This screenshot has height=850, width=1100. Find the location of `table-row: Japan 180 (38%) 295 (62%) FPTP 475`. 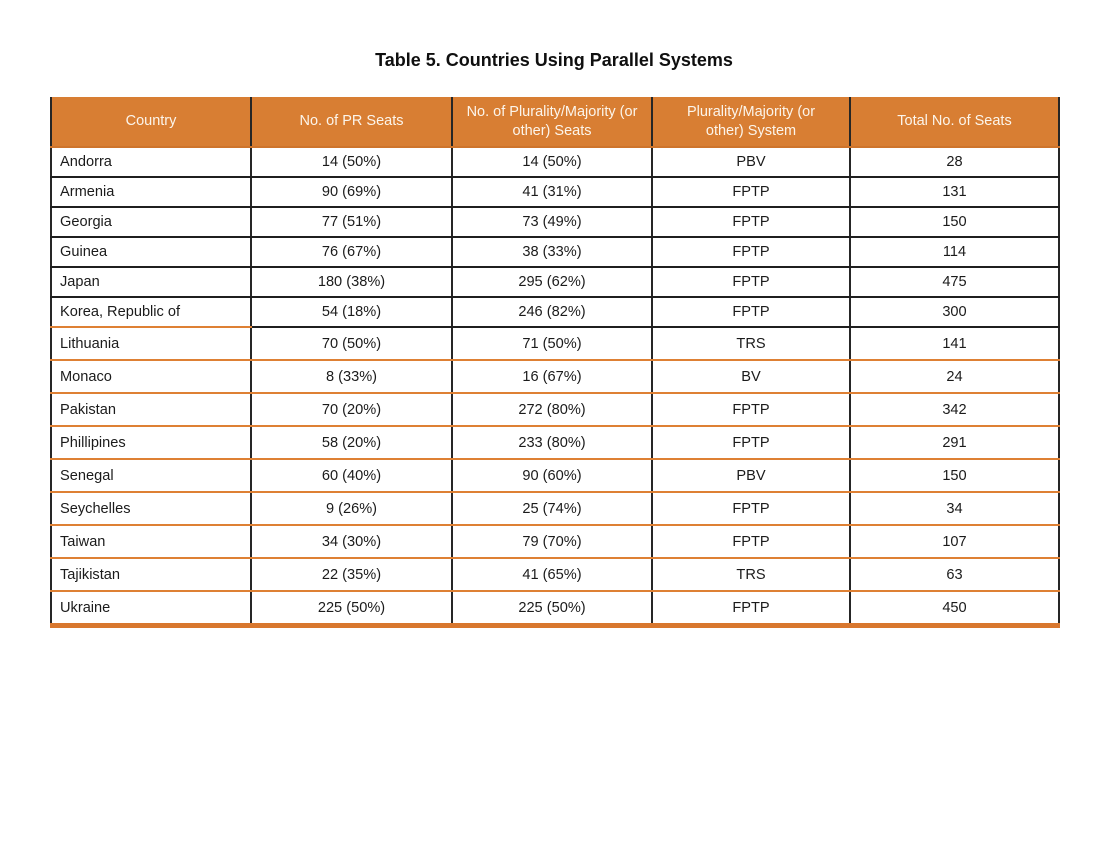

table-row: Japan 180 (38%) 295 (62%) FPTP 475 is located at coordinates (555, 282).